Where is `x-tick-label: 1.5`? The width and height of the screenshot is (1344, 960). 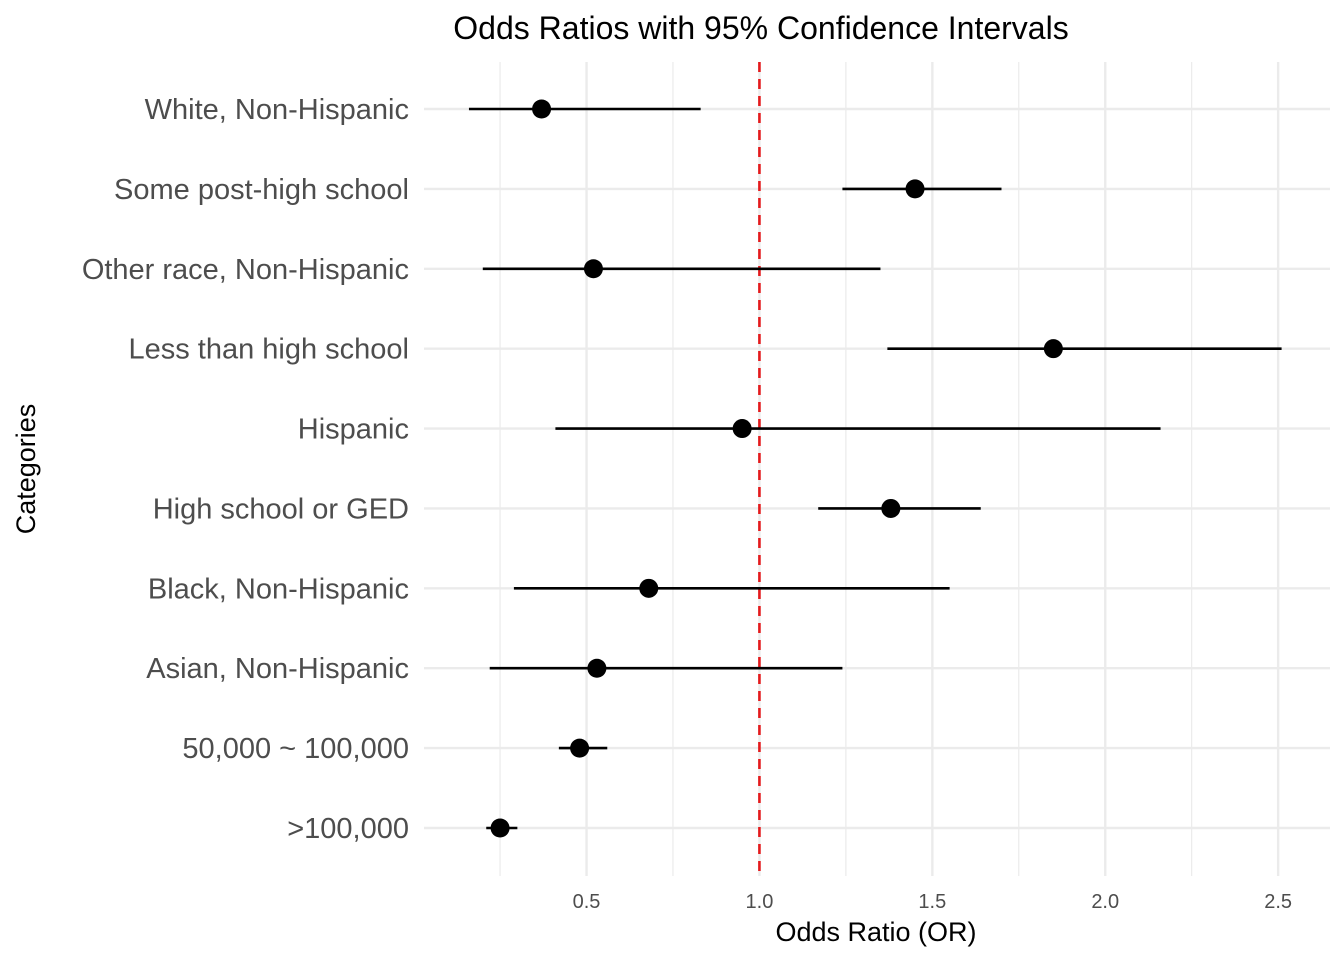
x-tick-label: 1.5 is located at coordinates (932, 902).